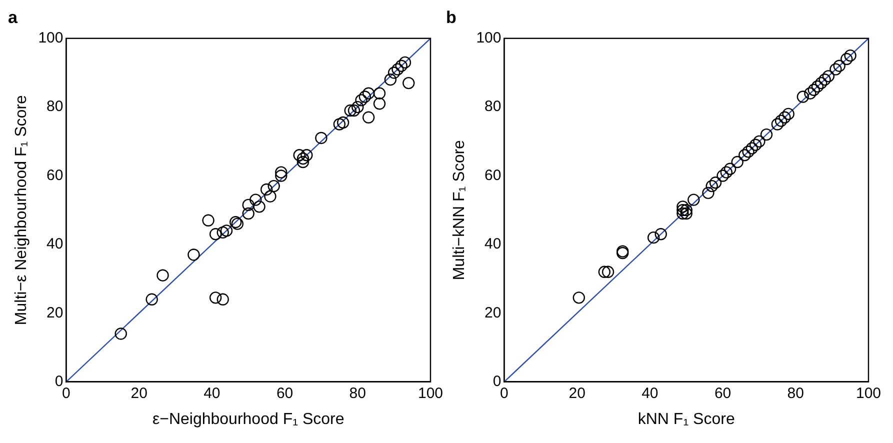 This screenshot has width=893, height=443. What do you see at coordinates (248, 419) in the screenshot?
I see `x-axis-title: ε−Neighbourhood F₁ Score` at bounding box center [248, 419].